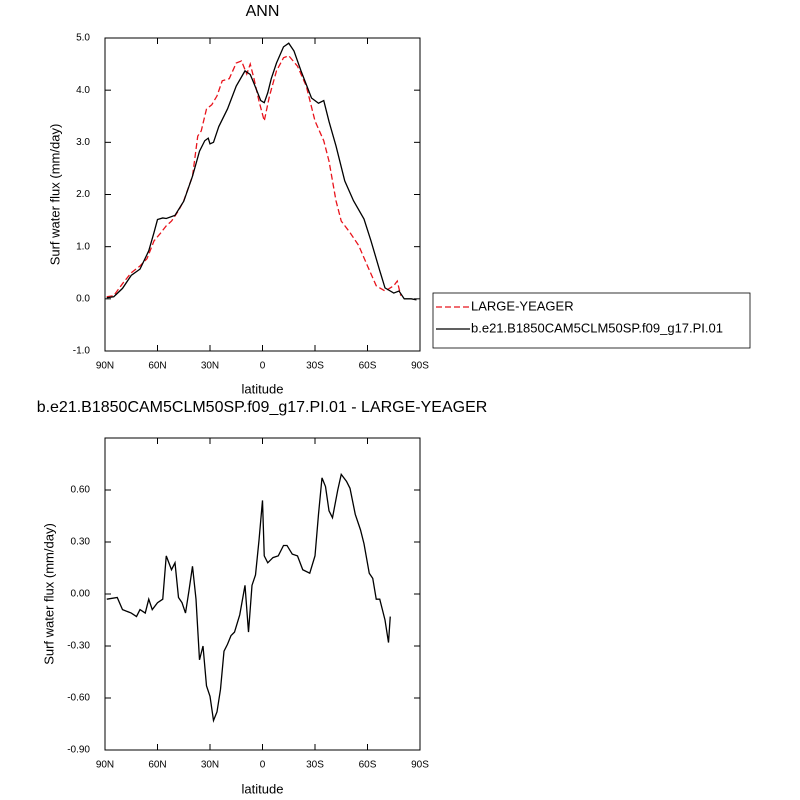  I want to click on y-tick-label: -0.30, so click(78, 646).